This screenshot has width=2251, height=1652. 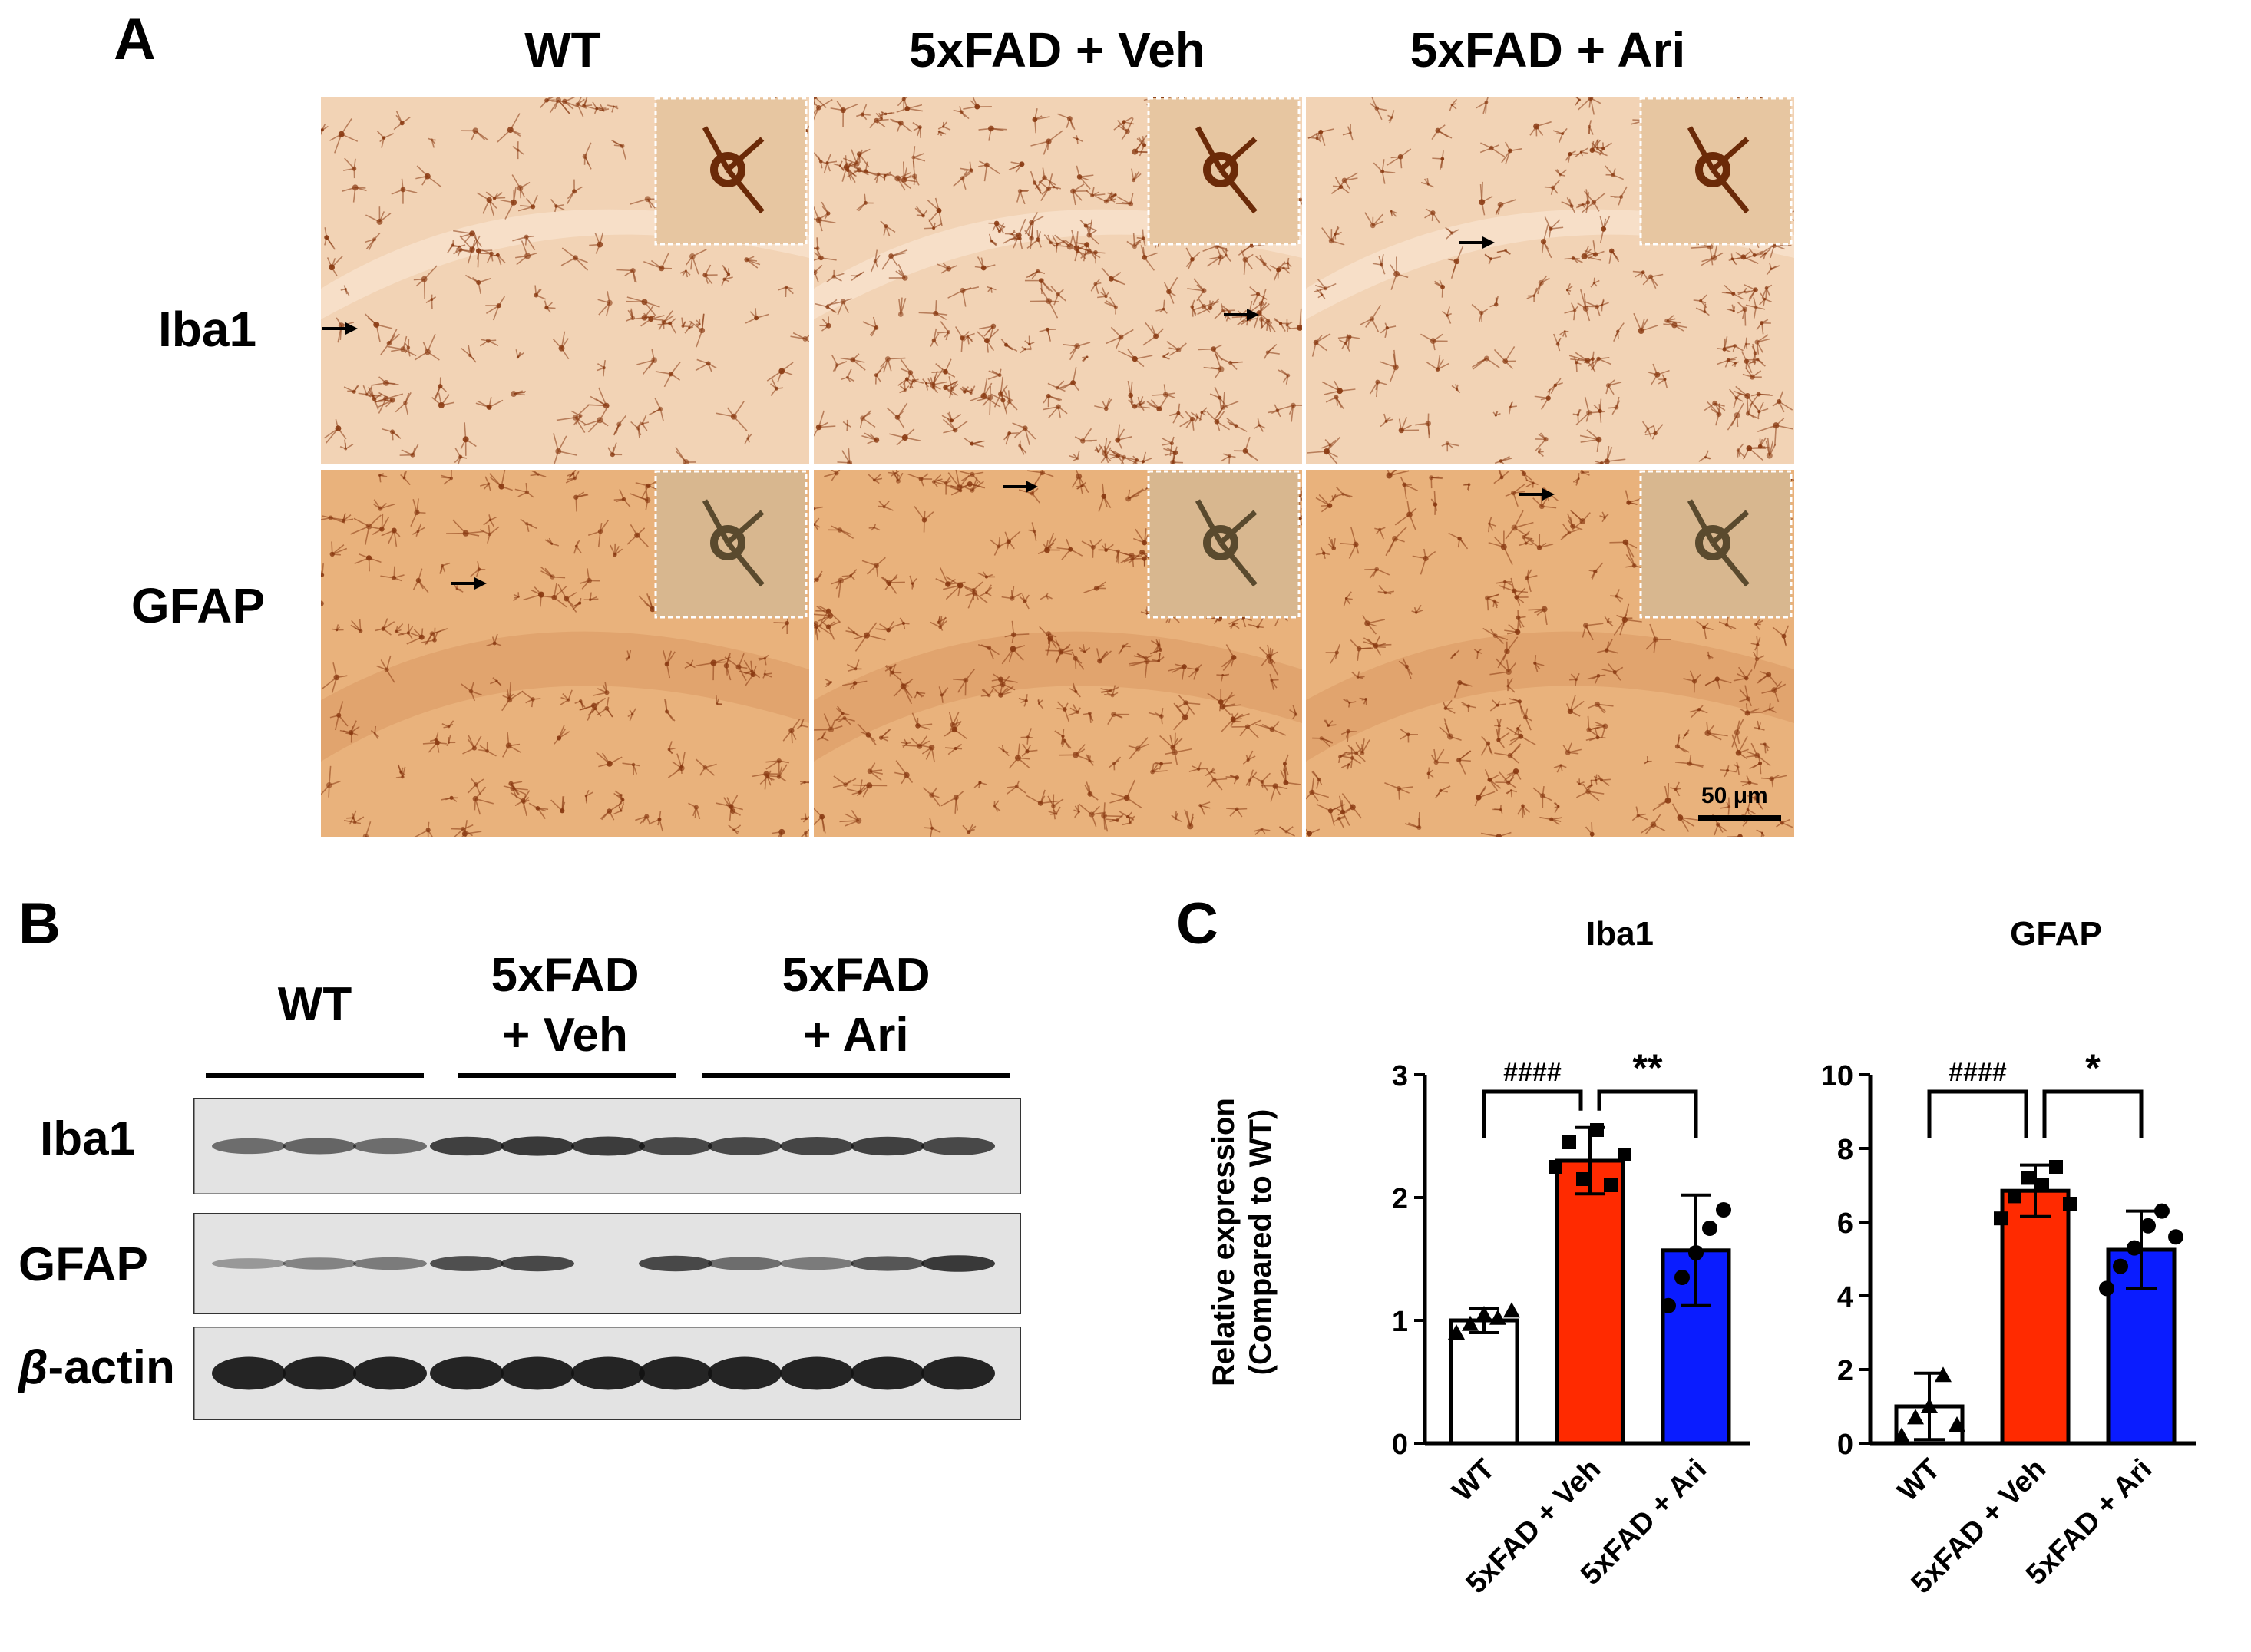 What do you see at coordinates (565, 1035) in the screenshot?
I see `group-label-line: + Veh` at bounding box center [565, 1035].